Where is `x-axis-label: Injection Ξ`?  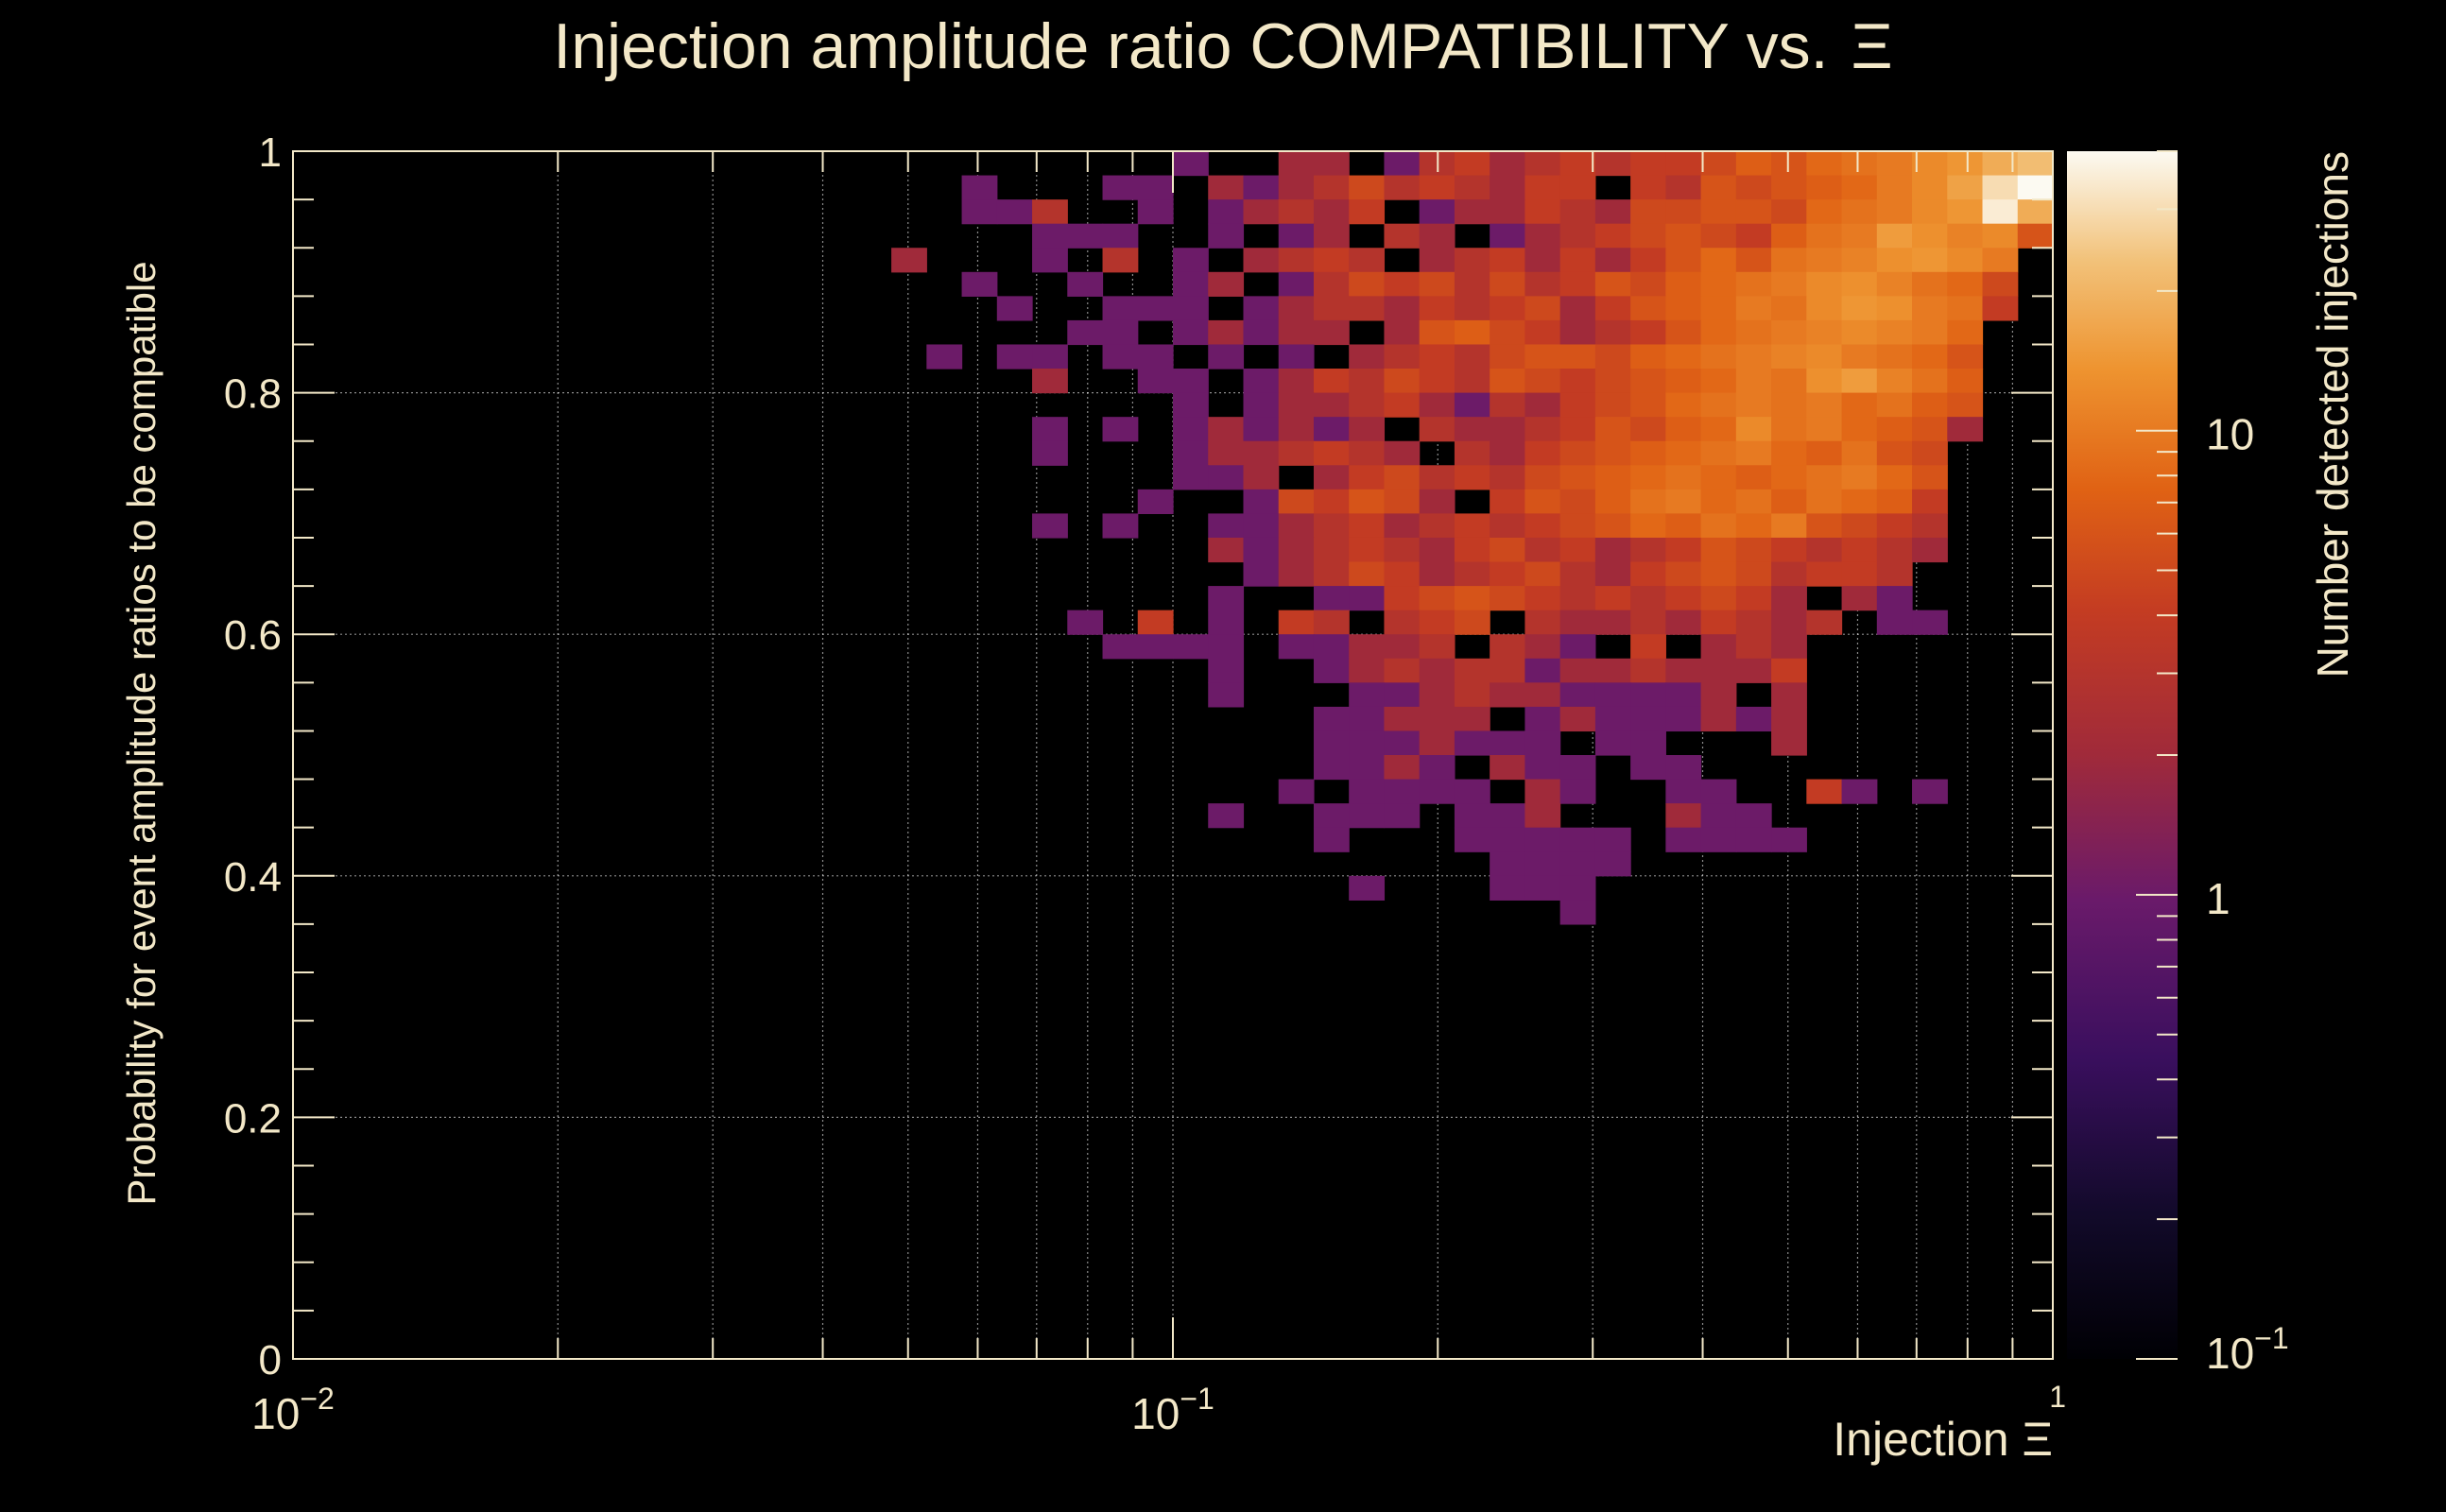
x-axis-label: Injection Ξ is located at coordinates (1943, 1439).